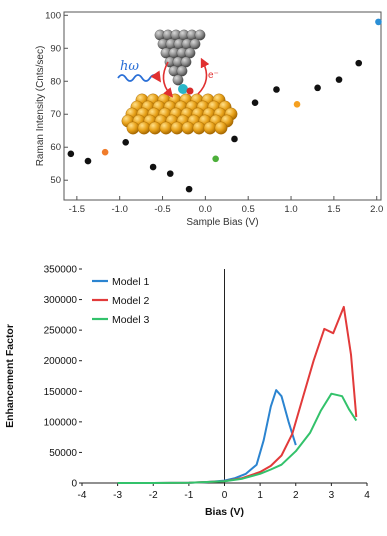 This screenshot has width=387, height=536. Describe the element at coordinates (55, 81) in the screenshot. I see `top-y-tick-label: 80` at that location.